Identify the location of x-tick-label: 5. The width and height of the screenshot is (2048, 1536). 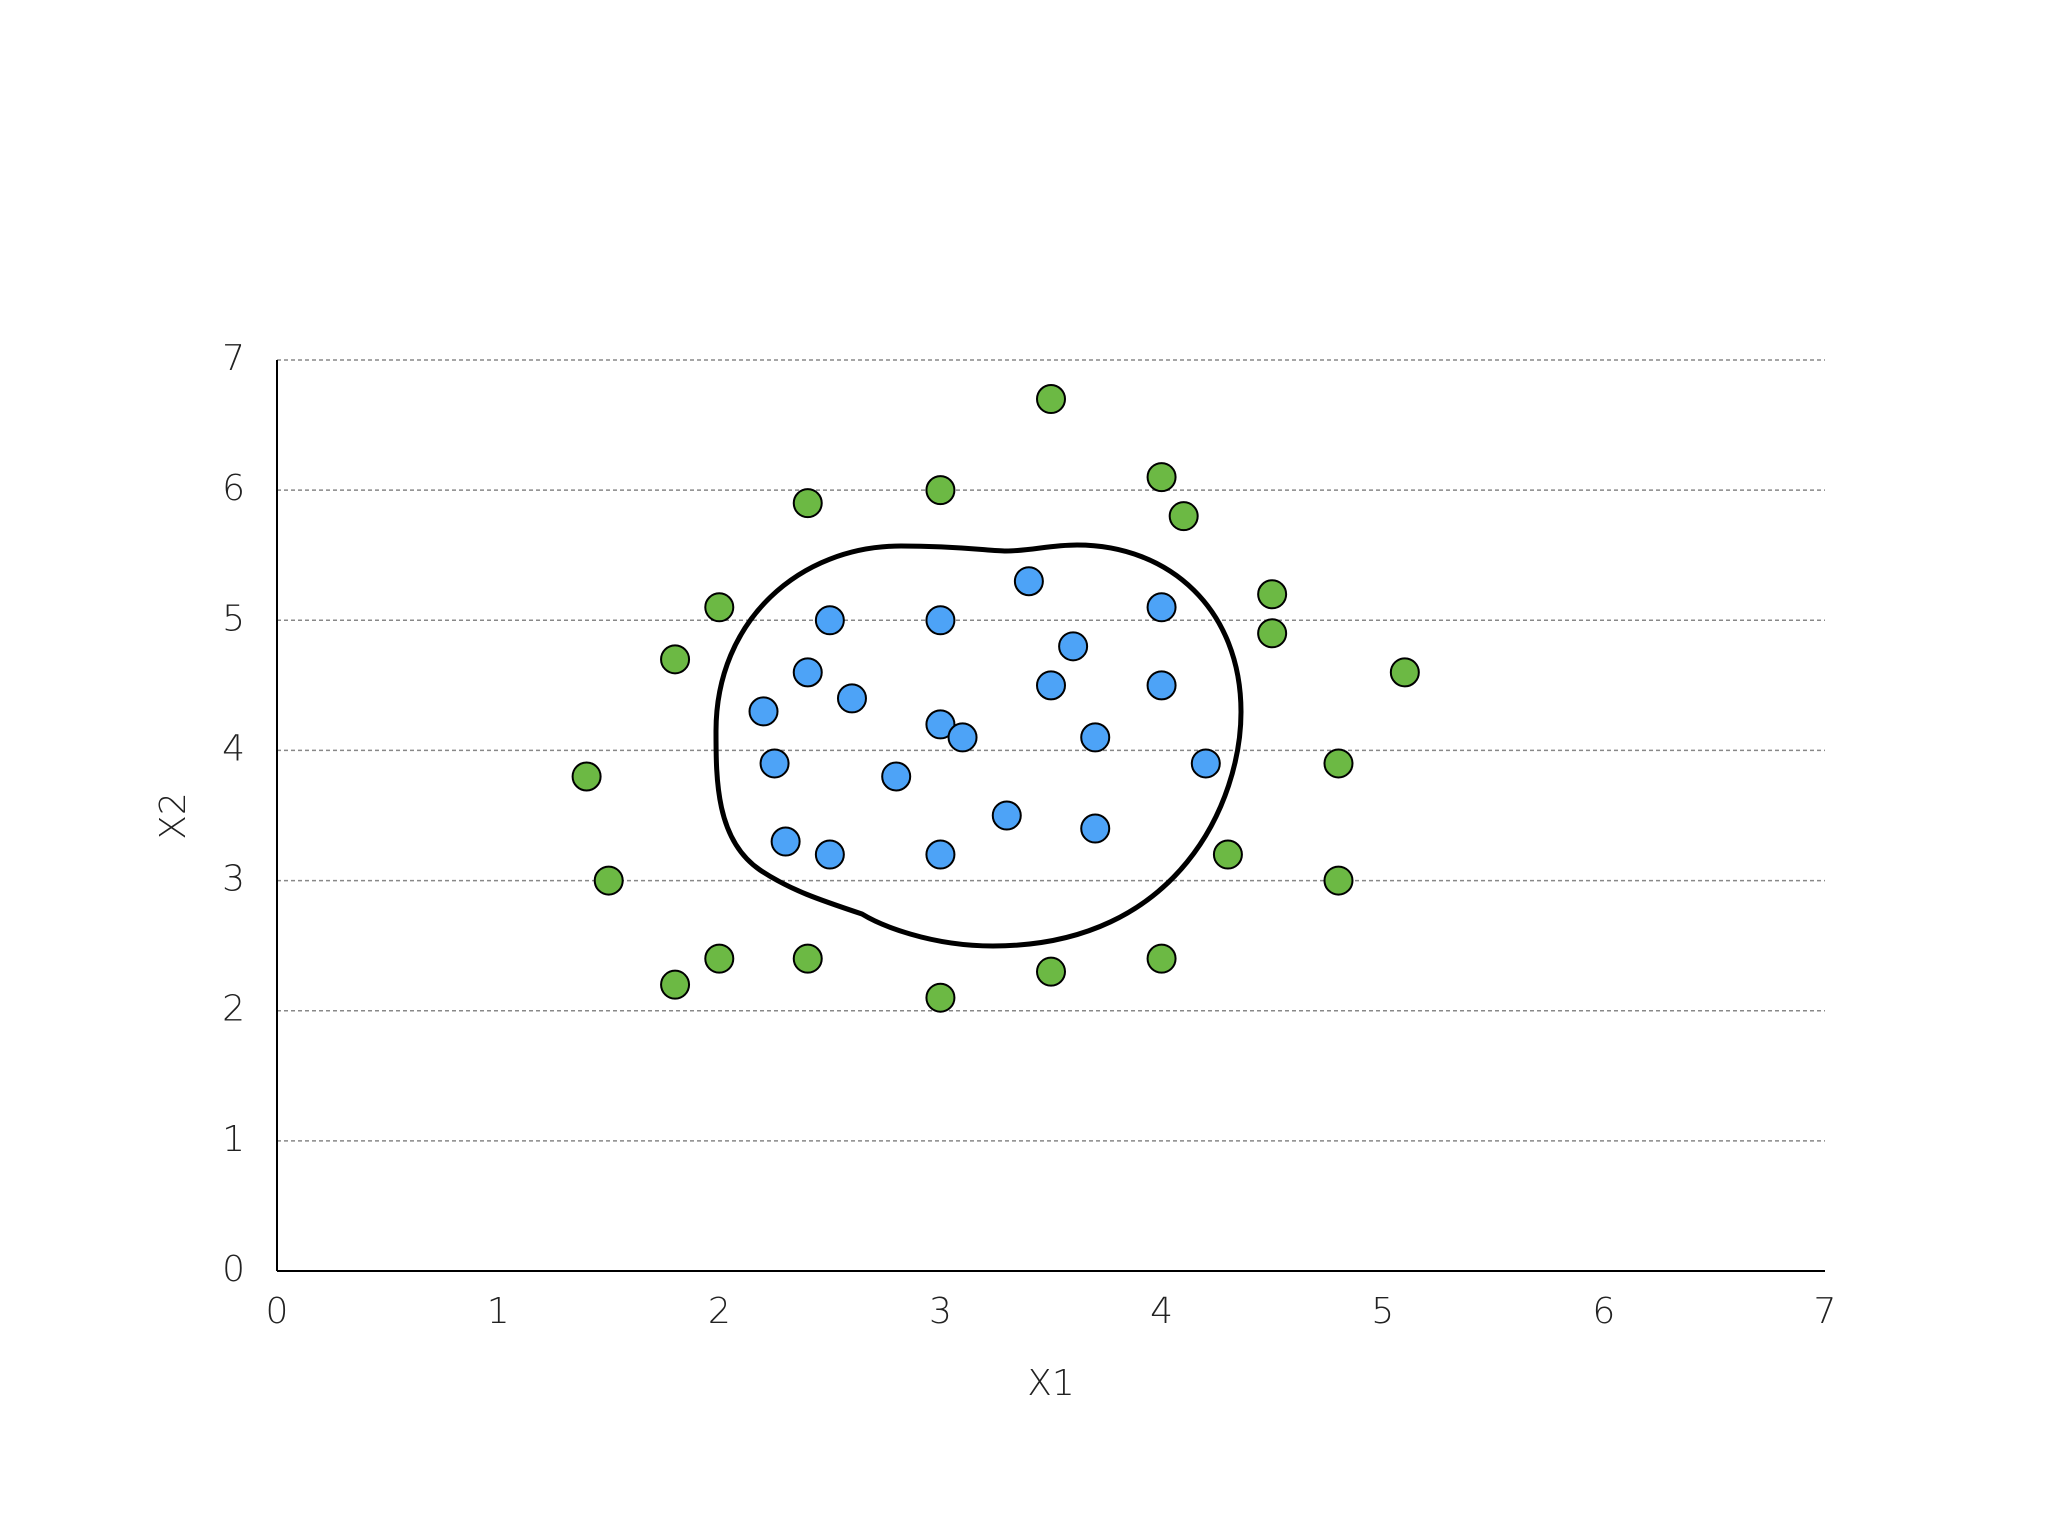
(1382, 1311).